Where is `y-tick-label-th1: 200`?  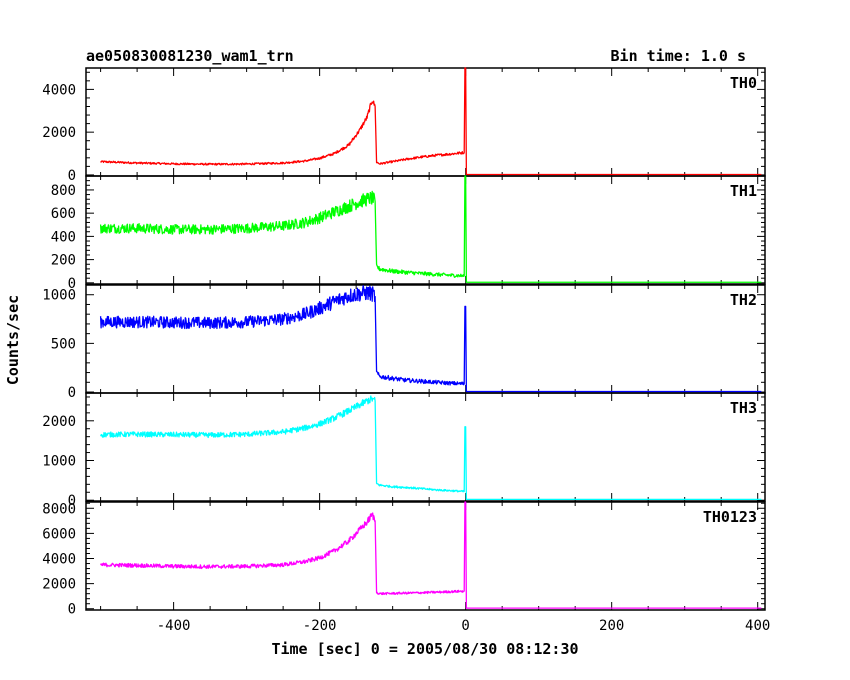
y-tick-label-th1: 200 is located at coordinates (63, 261).